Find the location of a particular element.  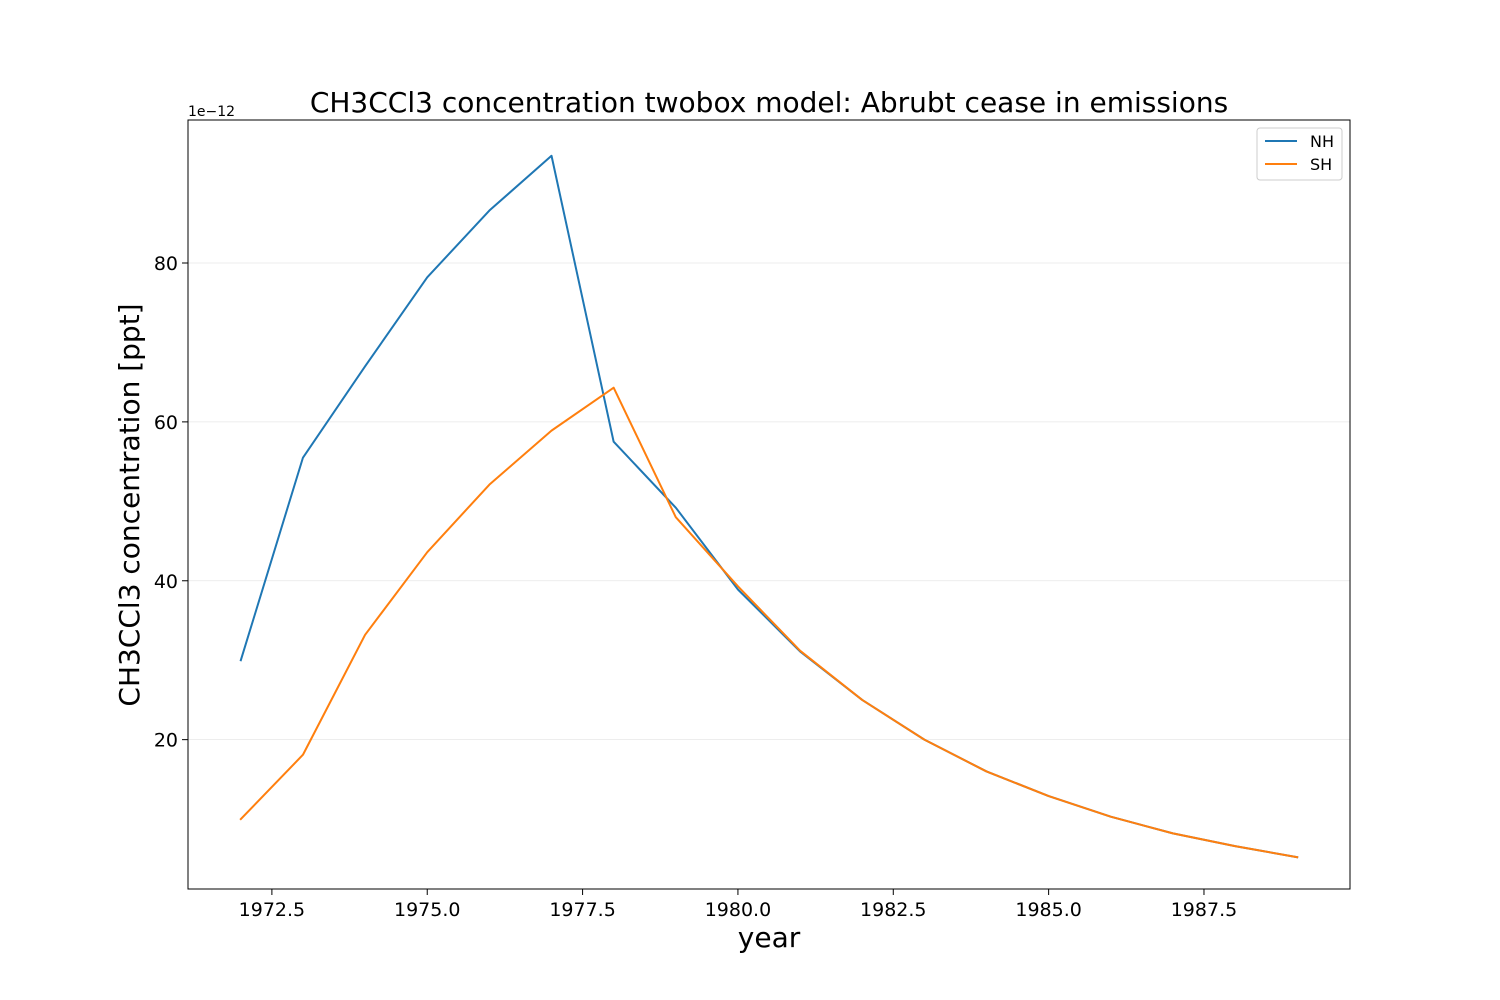

legend-label-nh: NH is located at coordinates (1322, 141).